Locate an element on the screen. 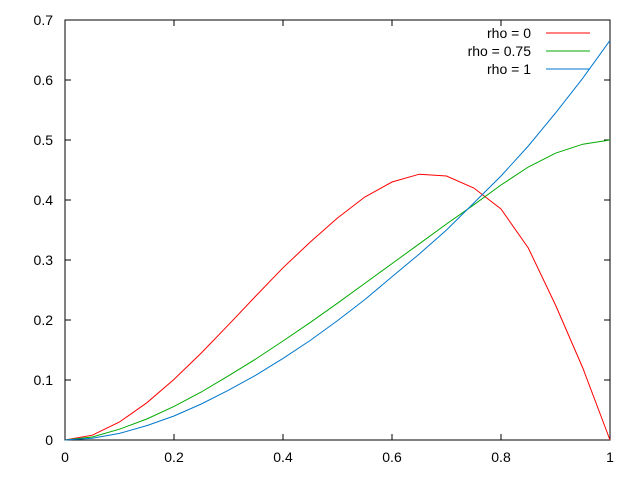 The width and height of the screenshot is (640, 480). y-tick-label: 0 is located at coordinates (49, 440).